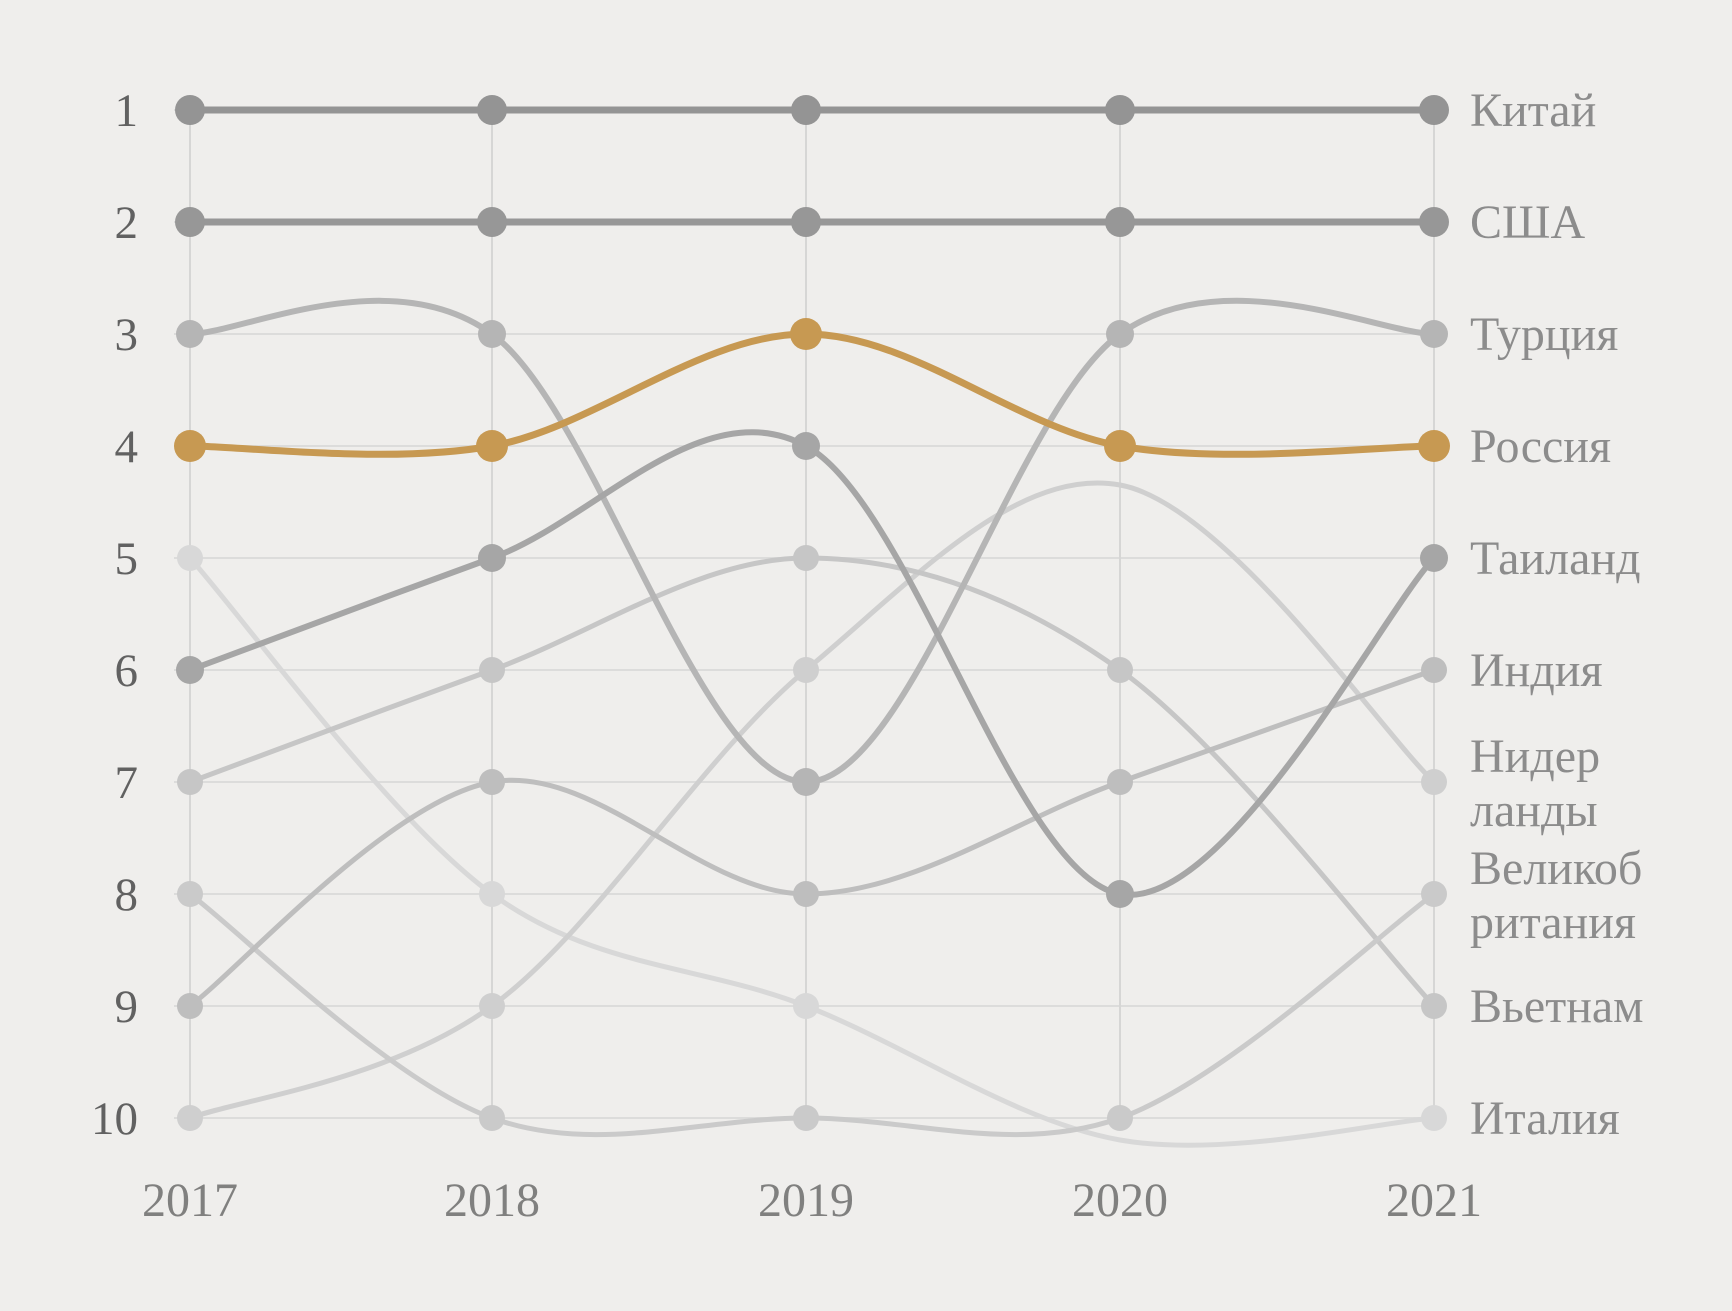  I want to click on rank-number-3: 3, so click(127, 335).